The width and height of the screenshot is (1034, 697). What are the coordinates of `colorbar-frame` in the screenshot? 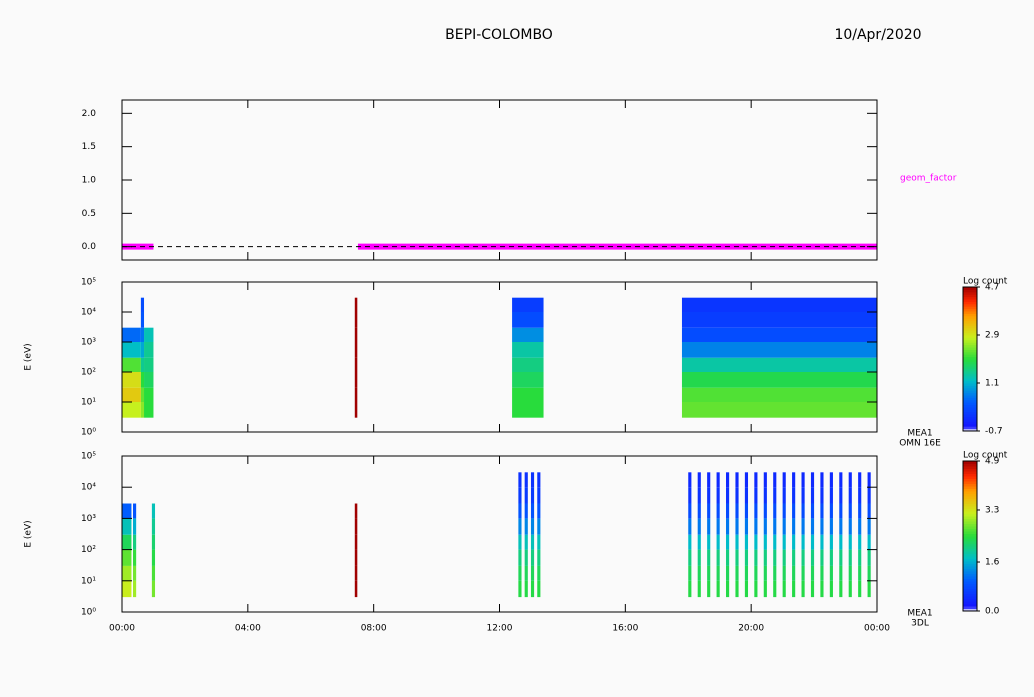 It's located at (970, 359).